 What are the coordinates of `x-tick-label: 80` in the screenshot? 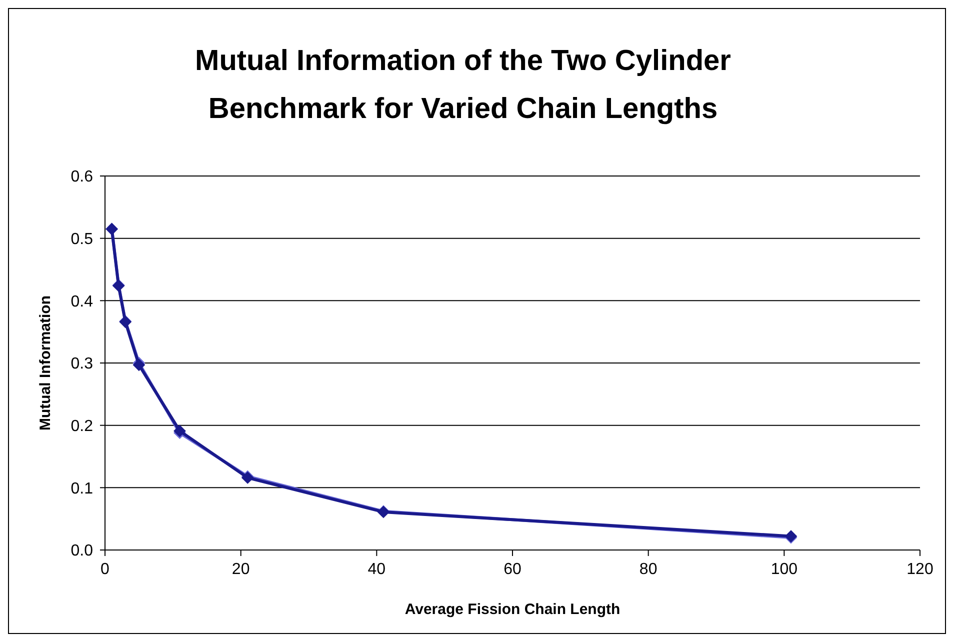 It's located at (648, 569).